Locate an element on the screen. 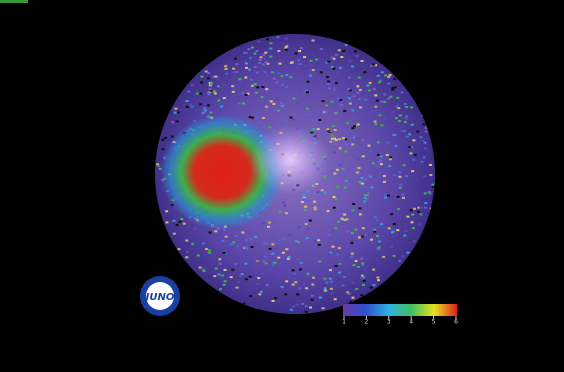 Image resolution: width=564 pixels, height=372 pixels. glow is located at coordinates (290, 160).